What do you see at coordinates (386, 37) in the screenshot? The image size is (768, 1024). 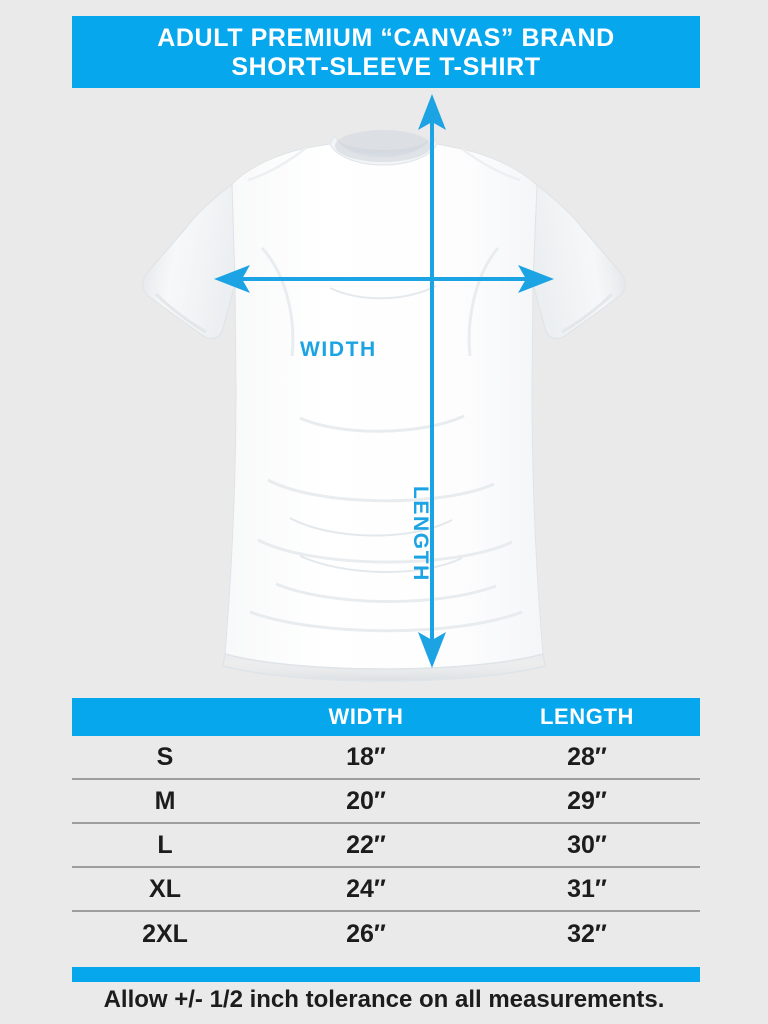 I see `header-title-line1: ADULT PREMIUM “CANVAS” BRAND` at bounding box center [386, 37].